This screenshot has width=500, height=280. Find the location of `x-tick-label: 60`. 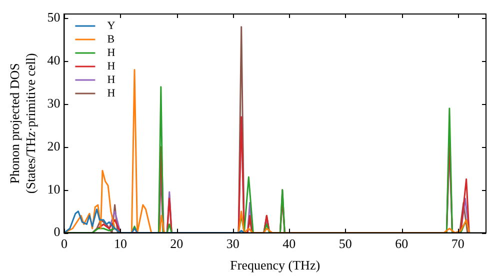

x-tick-label: 60 is located at coordinates (401, 244).